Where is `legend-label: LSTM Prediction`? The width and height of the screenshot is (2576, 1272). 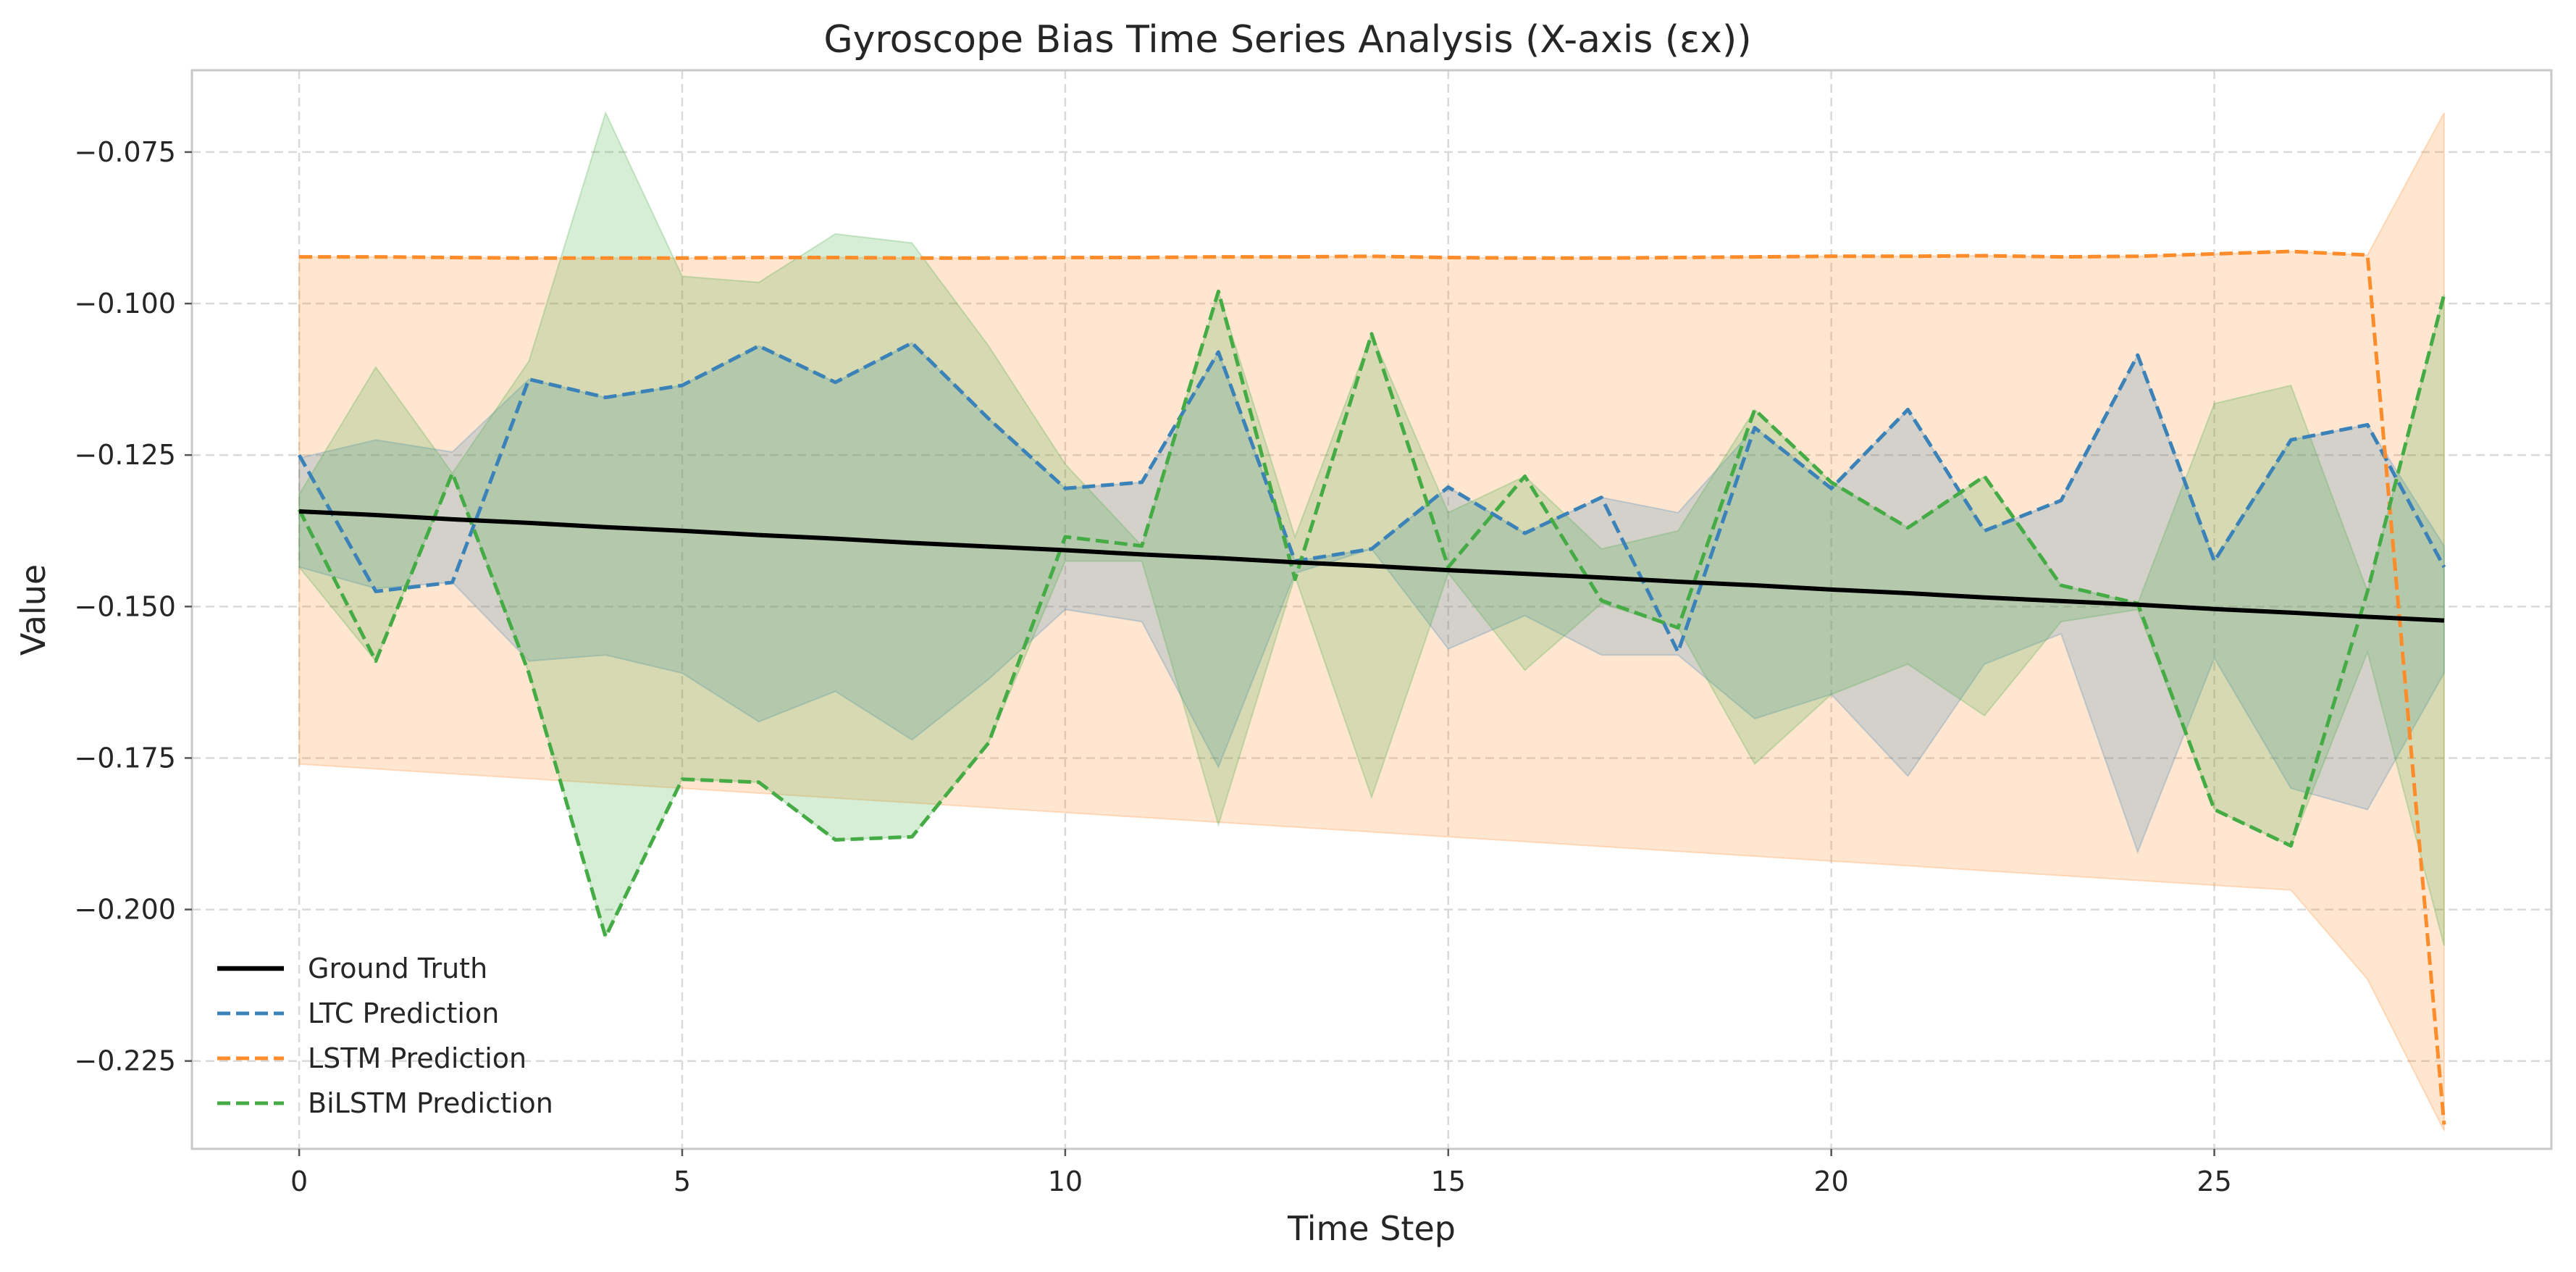 legend-label: LSTM Prediction is located at coordinates (417, 1058).